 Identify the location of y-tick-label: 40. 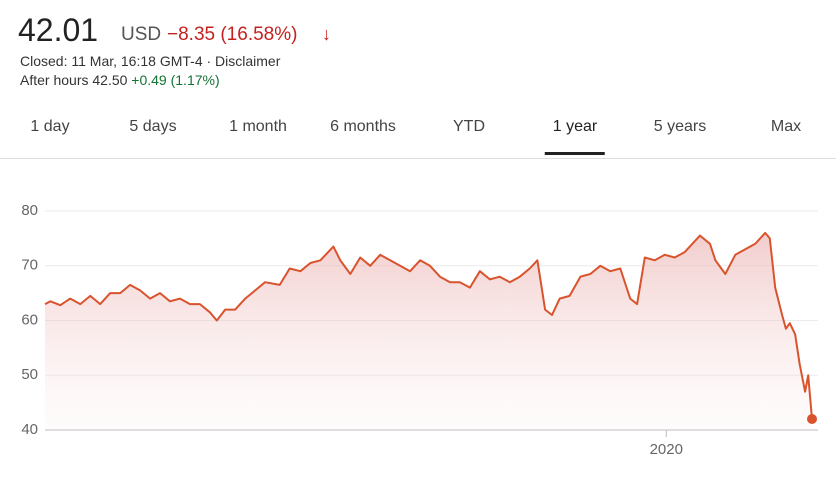
(29, 429).